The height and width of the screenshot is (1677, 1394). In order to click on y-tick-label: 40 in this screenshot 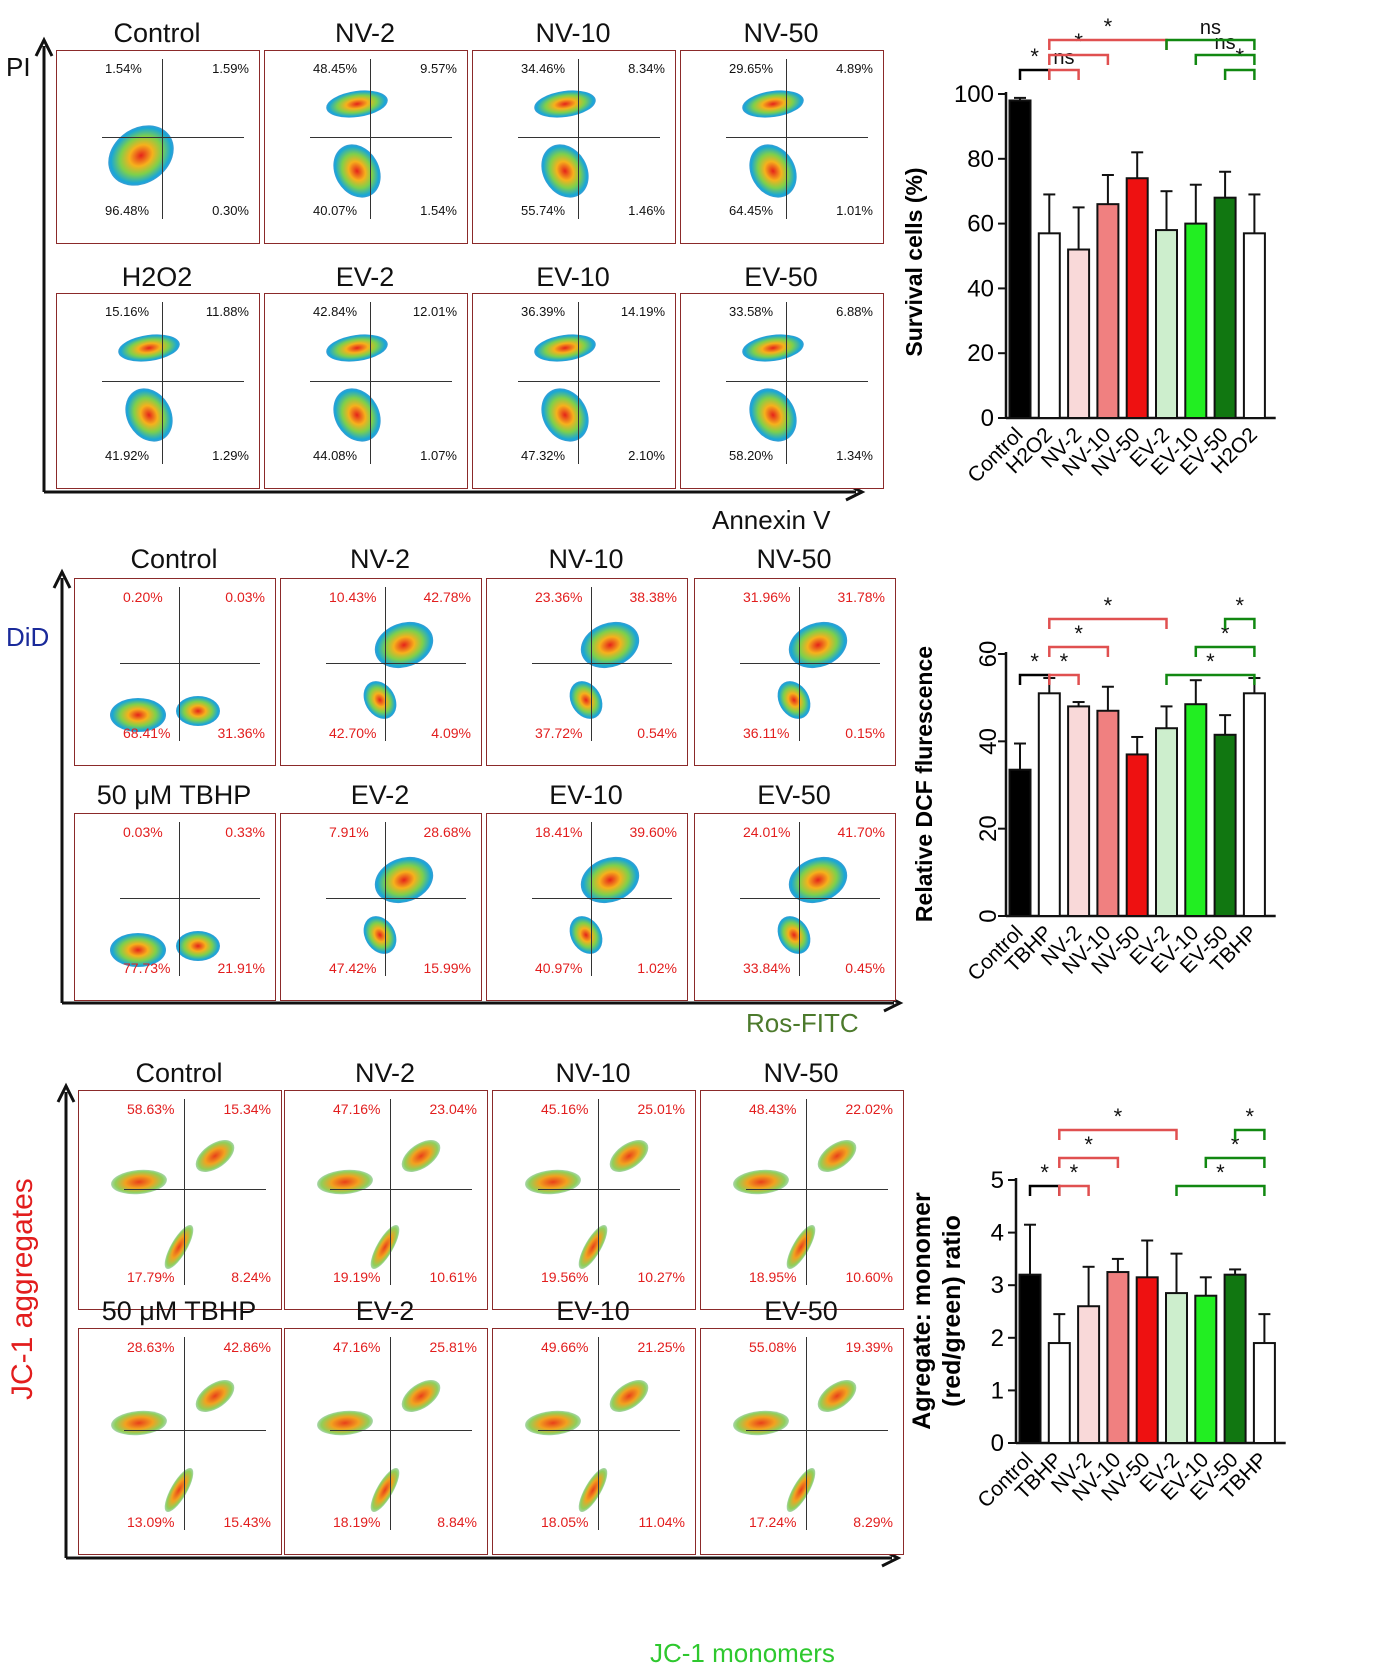, I will do `click(988, 741)`.